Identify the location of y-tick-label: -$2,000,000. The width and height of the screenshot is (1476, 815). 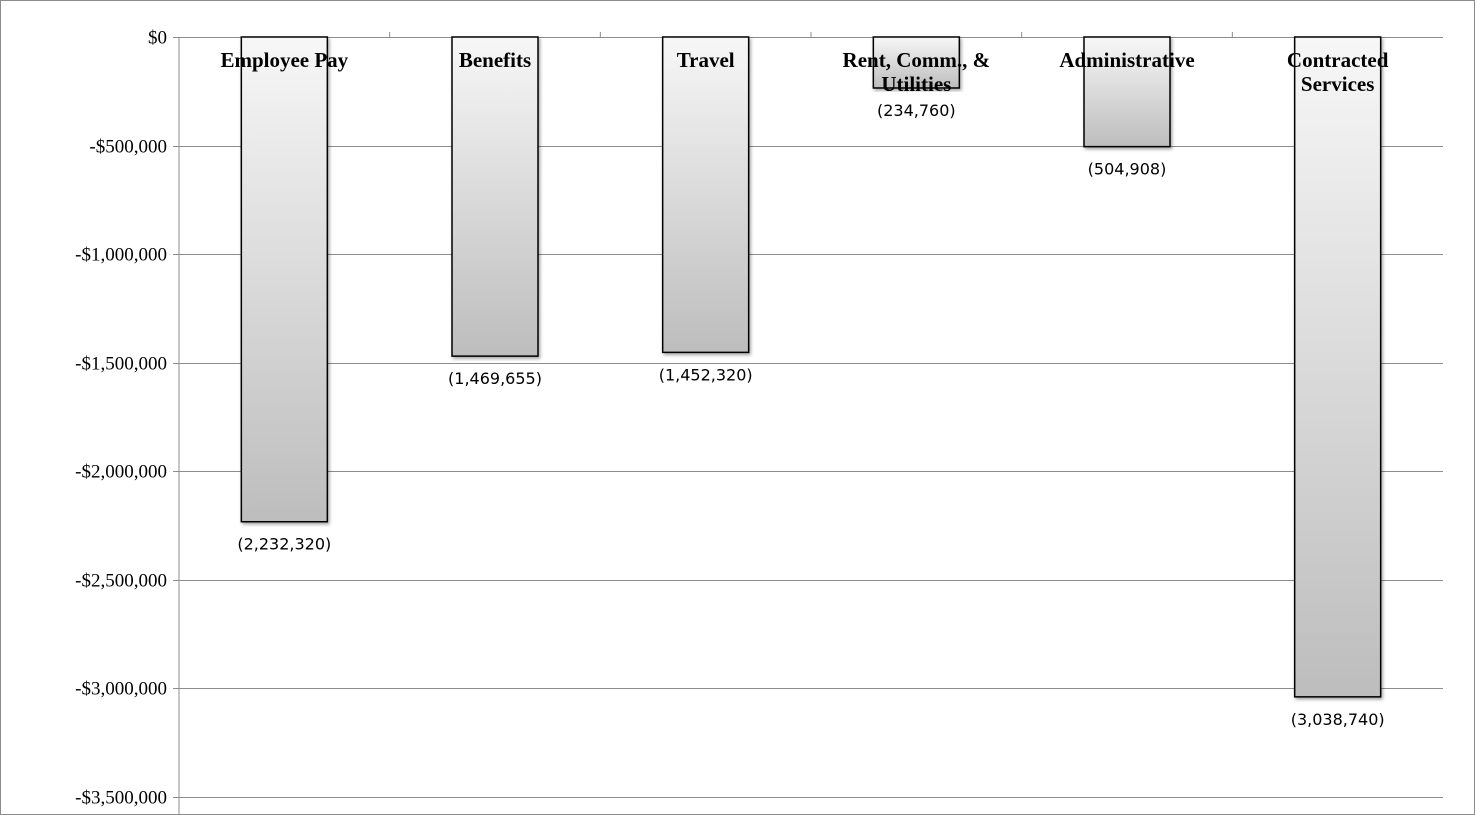
(121, 472).